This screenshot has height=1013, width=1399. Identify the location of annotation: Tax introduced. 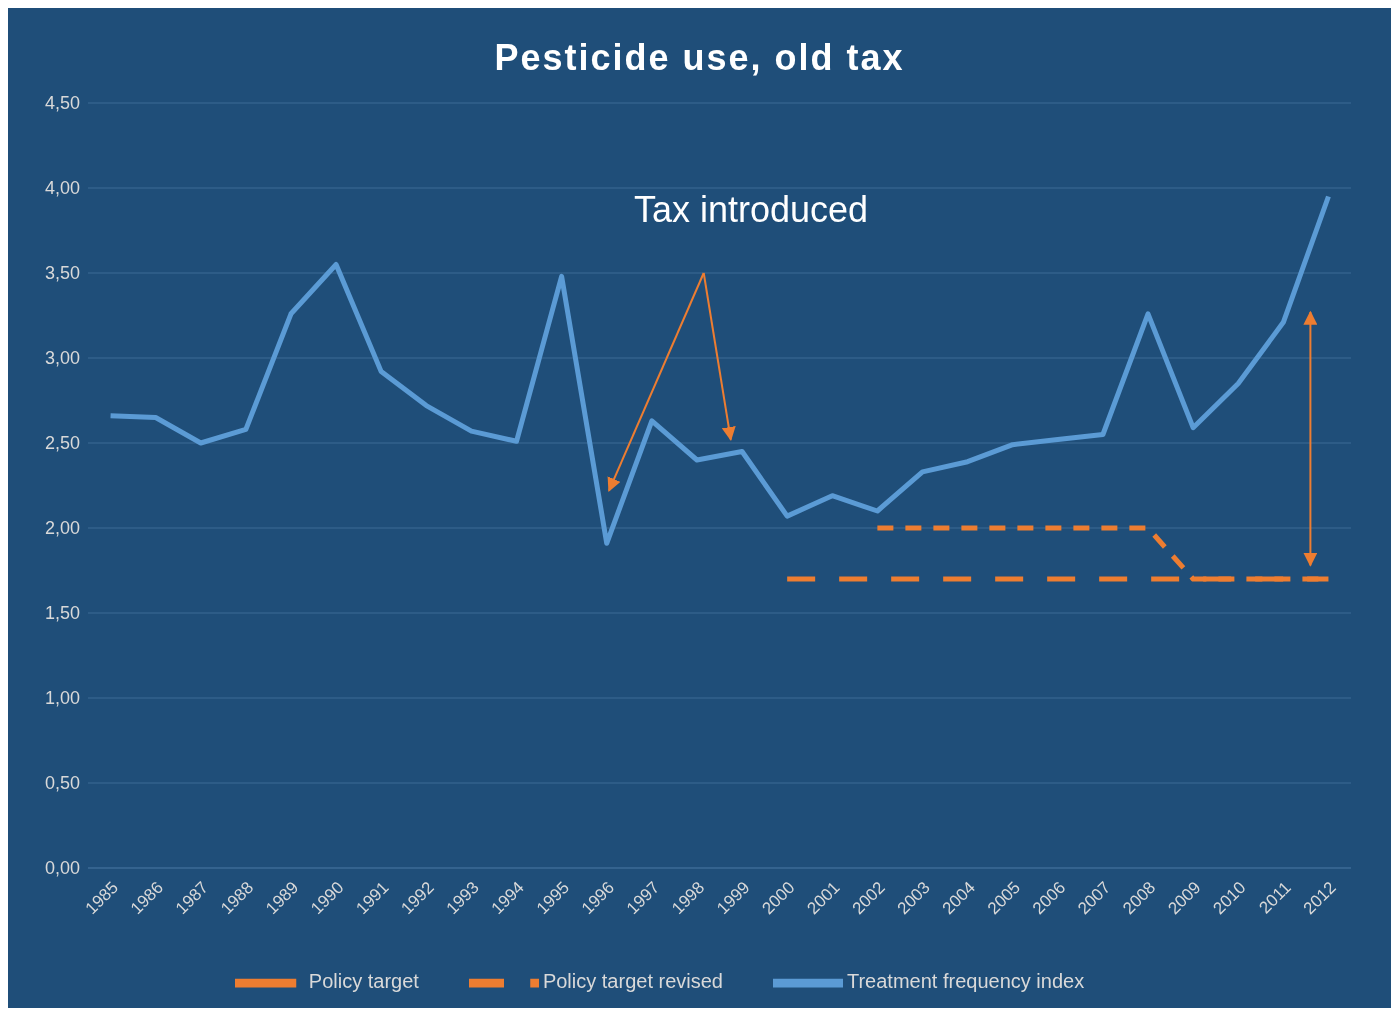
(751, 209).